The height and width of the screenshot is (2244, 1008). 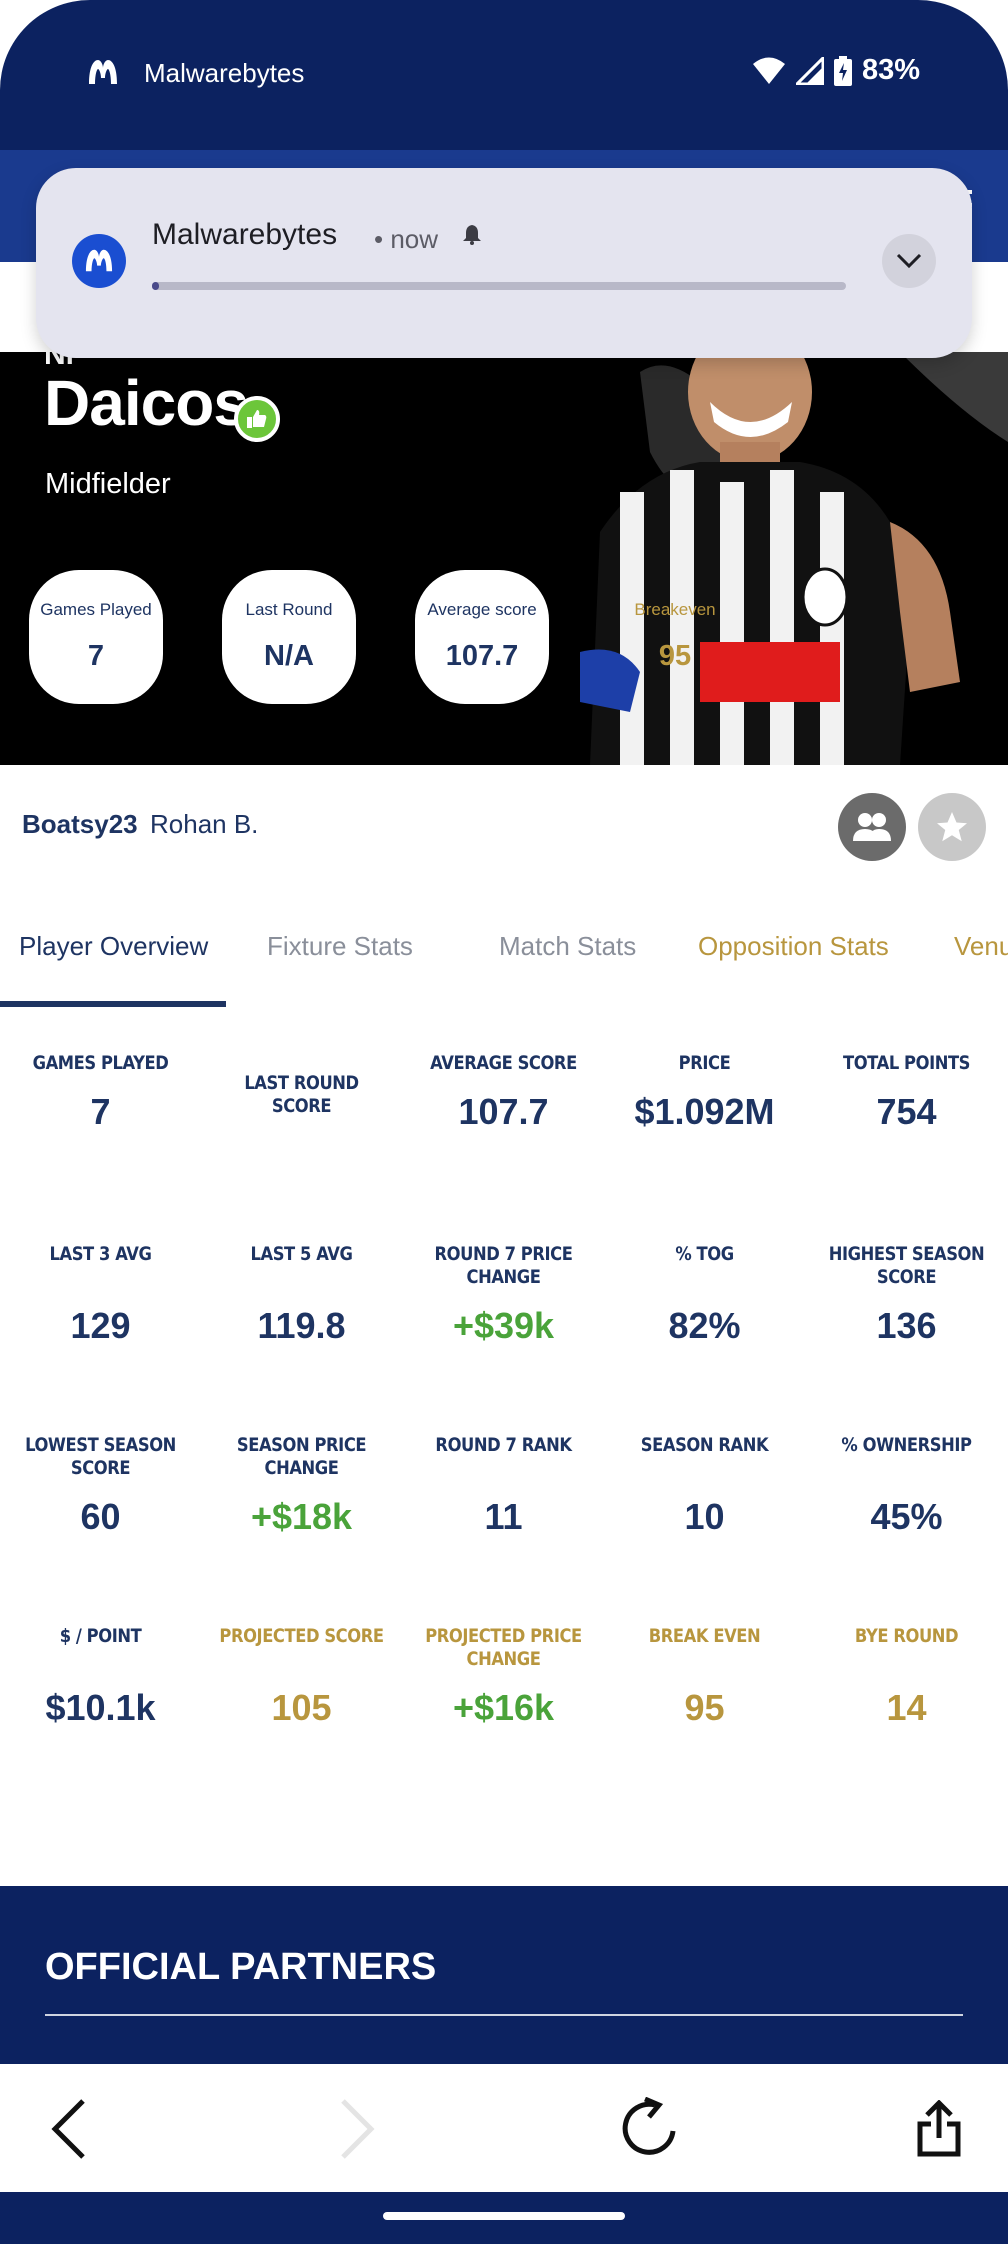 What do you see at coordinates (784, 558) in the screenshot?
I see `player-photo` at bounding box center [784, 558].